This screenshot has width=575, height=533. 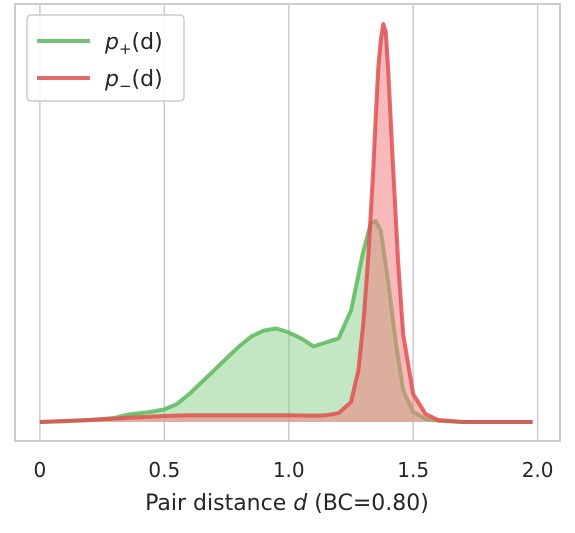 I want to click on x-axis-label-variable: d, so click(x=300, y=503).